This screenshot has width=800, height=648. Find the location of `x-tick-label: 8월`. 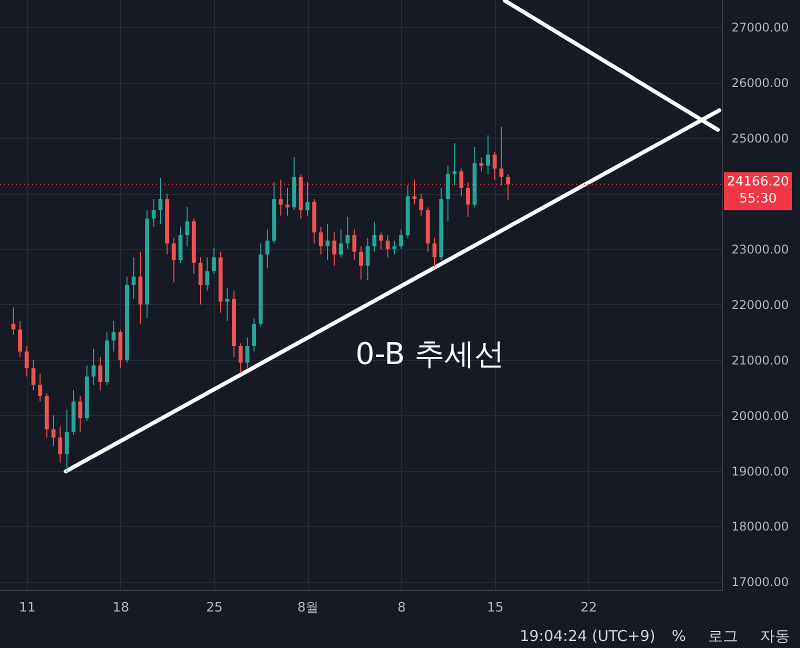

x-tick-label: 8월 is located at coordinates (308, 608).